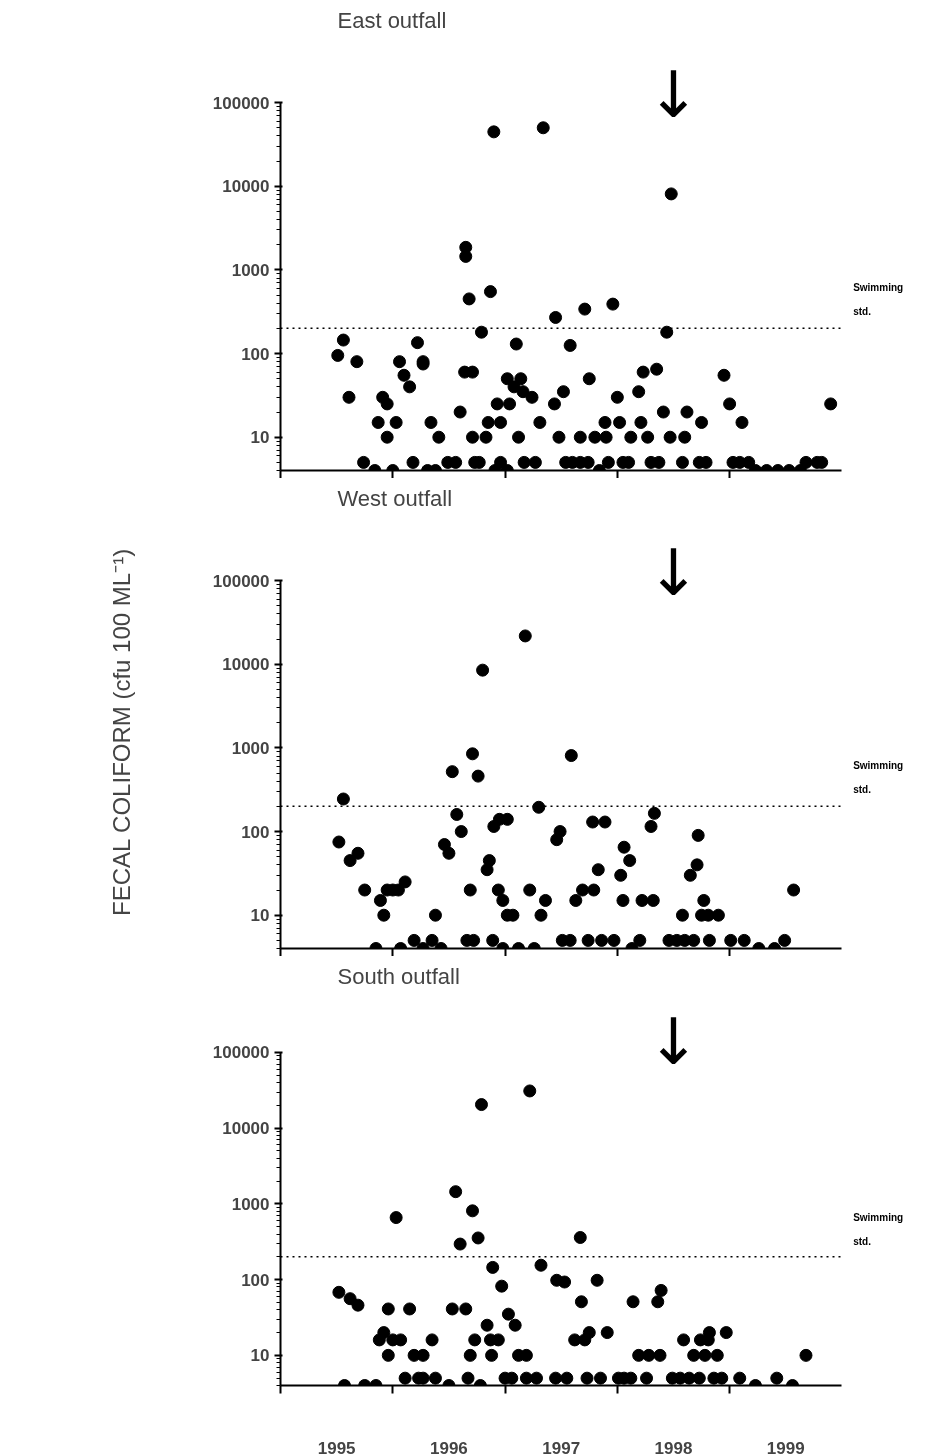  Describe the element at coordinates (785, 1446) in the screenshot. I see `x-tick-label: 1999` at that location.